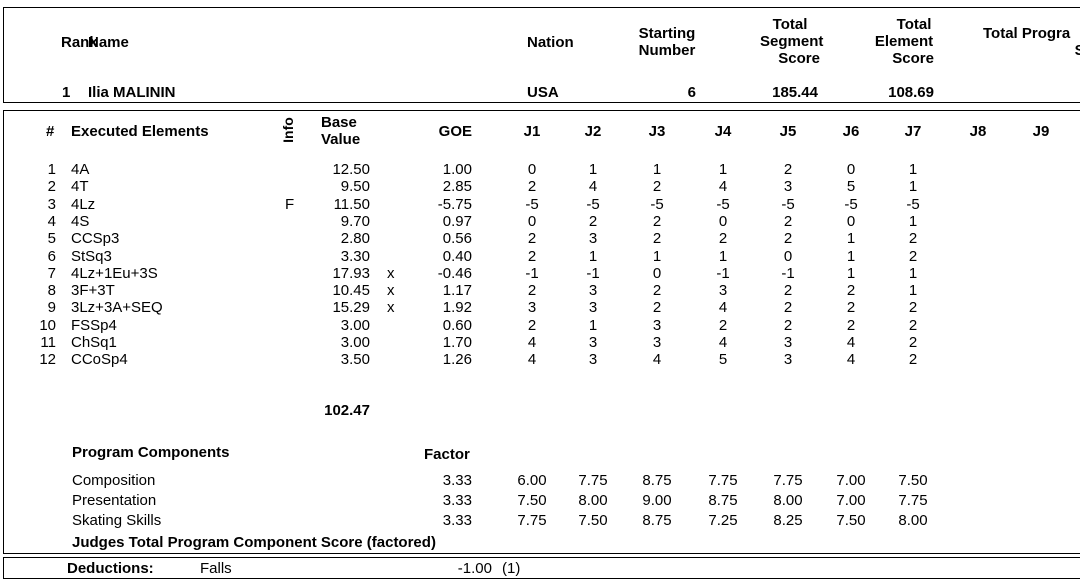 The image size is (1080, 580). I want to click on element-goe: 1.92, so click(457, 308).